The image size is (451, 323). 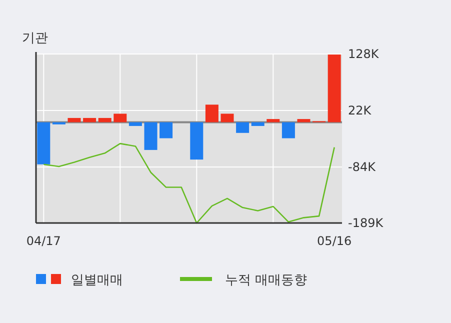 What do you see at coordinates (364, 54) in the screenshot?
I see `y-tick-label: 128K` at bounding box center [364, 54].